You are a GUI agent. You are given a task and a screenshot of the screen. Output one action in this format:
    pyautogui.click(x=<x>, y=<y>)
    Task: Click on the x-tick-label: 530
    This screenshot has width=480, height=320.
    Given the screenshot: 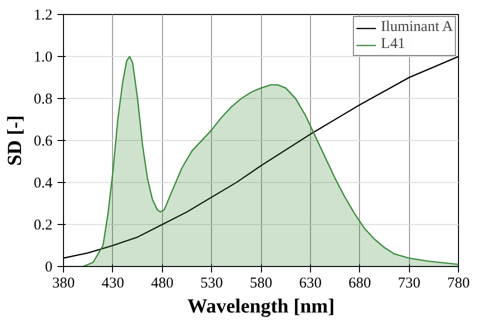 What is the action you would take?
    pyautogui.click(x=211, y=284)
    